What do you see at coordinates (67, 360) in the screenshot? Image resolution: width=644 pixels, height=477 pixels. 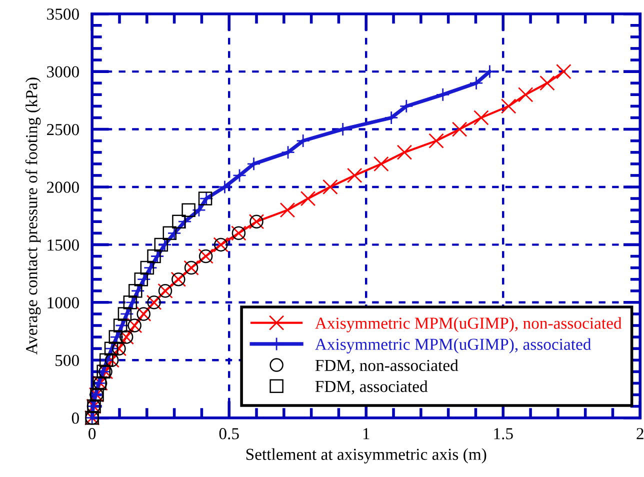 I see `y-tick-label: 500` at bounding box center [67, 360].